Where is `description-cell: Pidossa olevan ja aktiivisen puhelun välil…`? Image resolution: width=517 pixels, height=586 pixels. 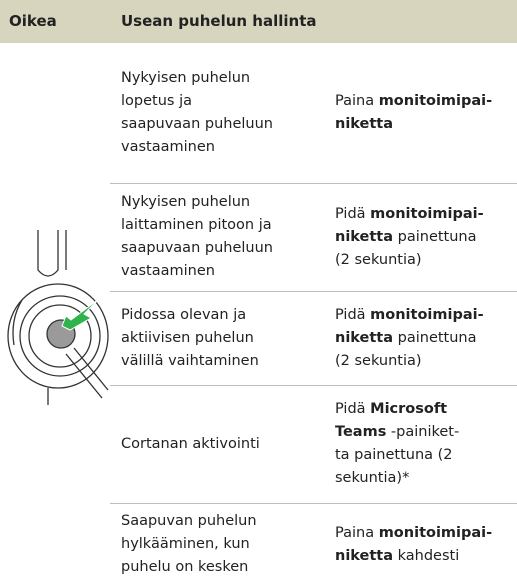 description-cell: Pidossa olevan ja aktiivisen puhelun välil… is located at coordinates (221, 338).